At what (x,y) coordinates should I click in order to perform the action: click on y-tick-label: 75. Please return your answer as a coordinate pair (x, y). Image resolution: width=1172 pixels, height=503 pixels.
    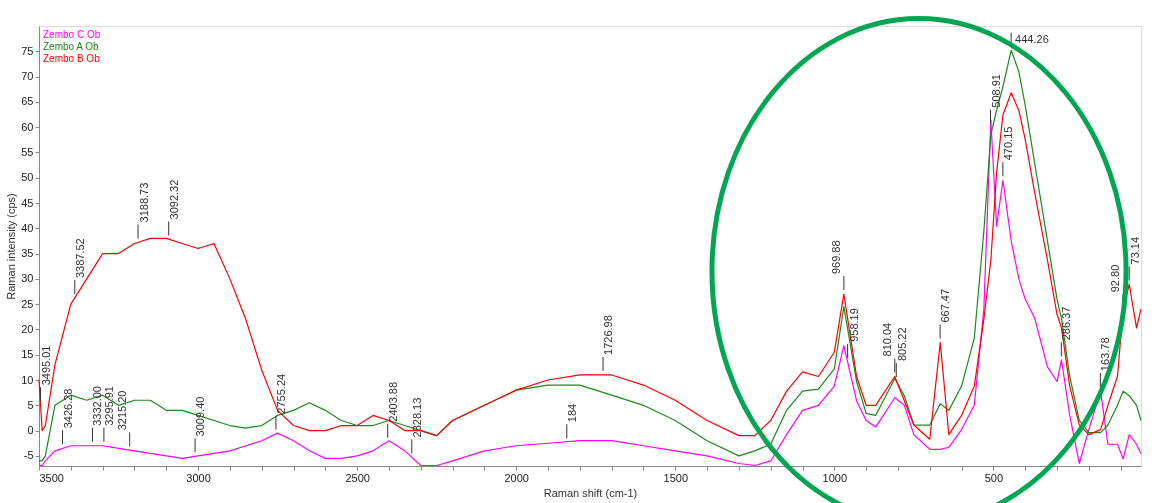
    Looking at the image, I should click on (27, 50).